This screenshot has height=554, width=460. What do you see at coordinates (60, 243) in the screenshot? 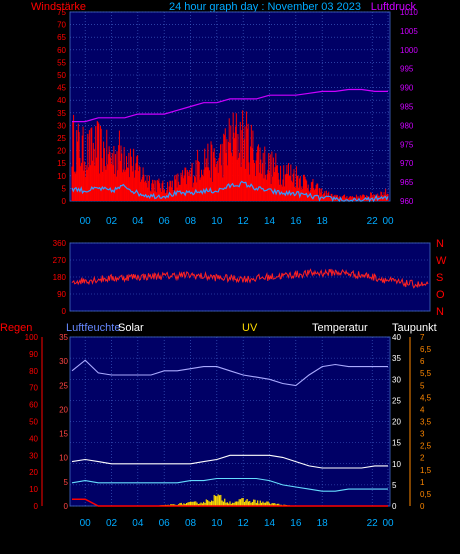
I see `dir-y-tick-label: 360` at bounding box center [60, 243].